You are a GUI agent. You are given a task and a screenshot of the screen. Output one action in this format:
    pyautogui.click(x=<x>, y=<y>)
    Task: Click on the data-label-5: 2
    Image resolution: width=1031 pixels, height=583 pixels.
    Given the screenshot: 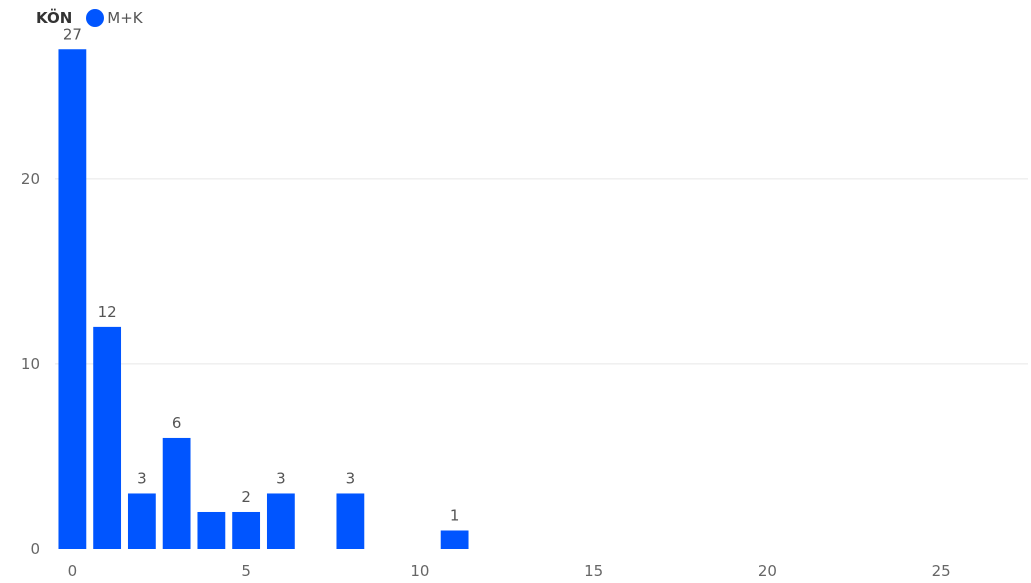 What is the action you would take?
    pyautogui.click(x=246, y=497)
    